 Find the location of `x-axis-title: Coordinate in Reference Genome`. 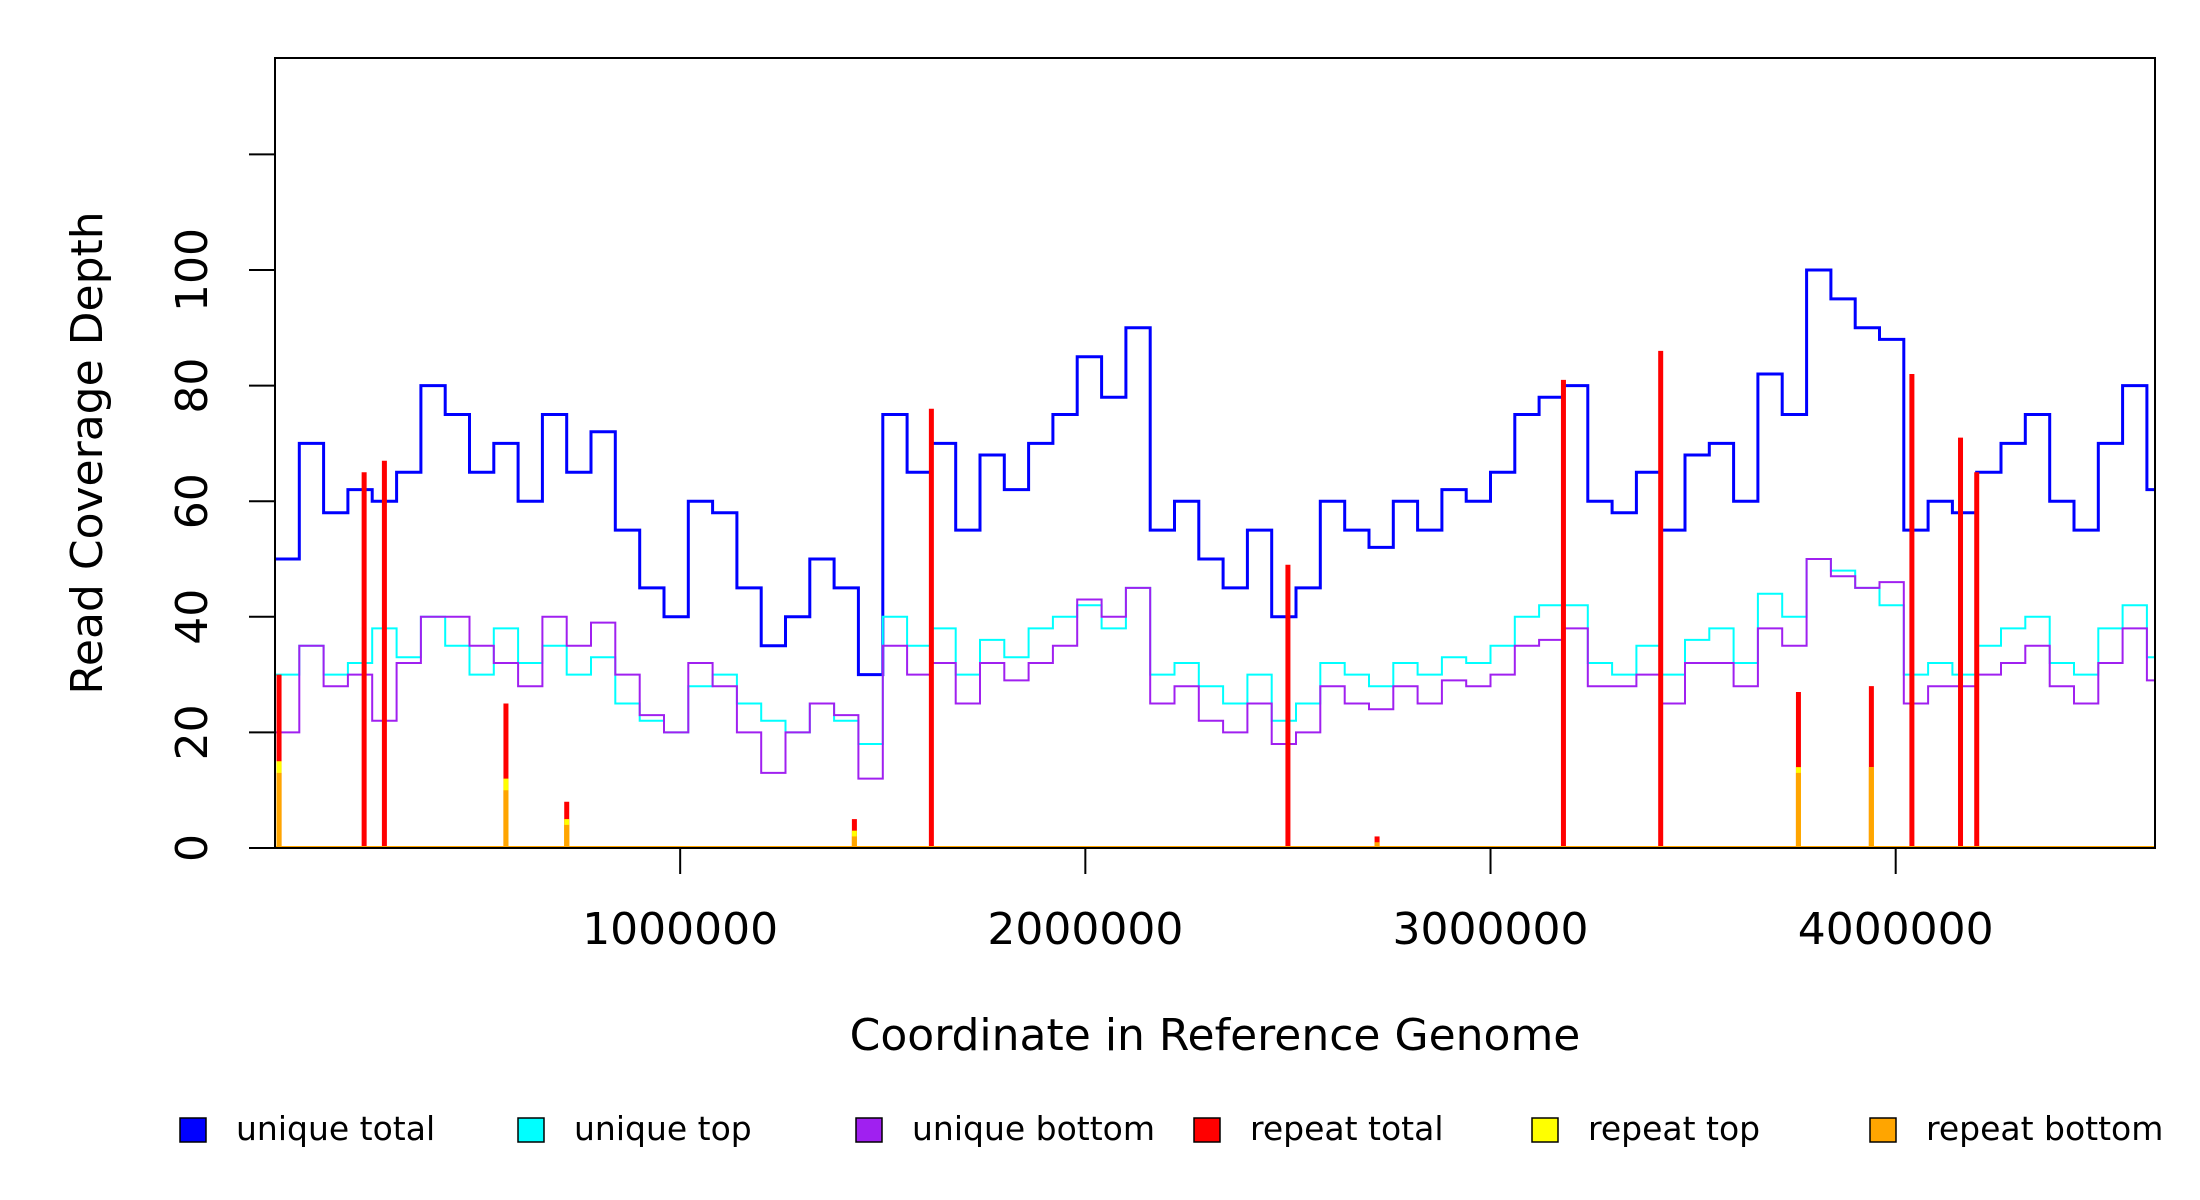

x-axis-title: Coordinate in Reference Genome is located at coordinates (1215, 1035).